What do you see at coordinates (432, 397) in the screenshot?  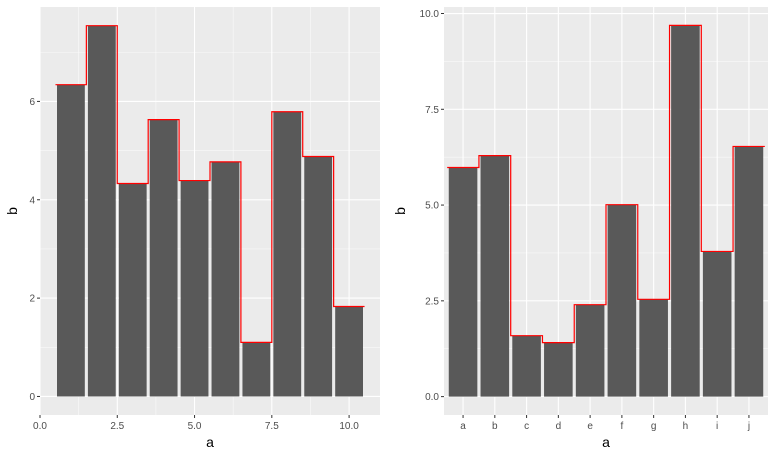 I see `y-tick-label: 0.0` at bounding box center [432, 397].